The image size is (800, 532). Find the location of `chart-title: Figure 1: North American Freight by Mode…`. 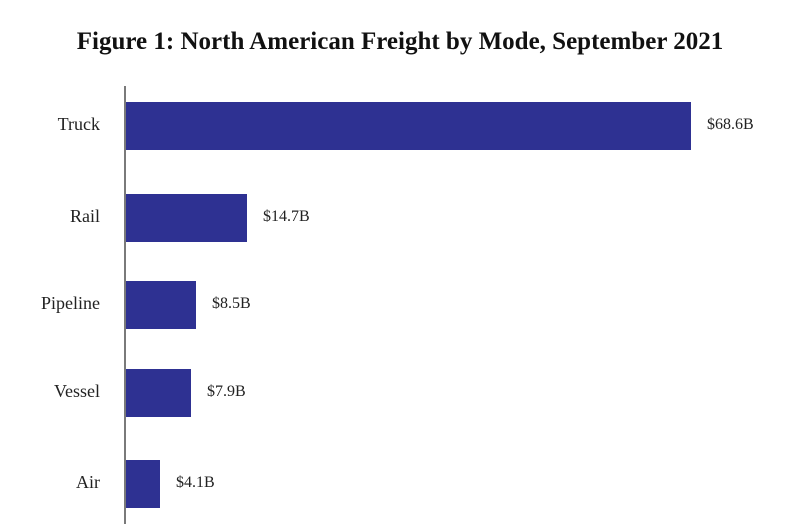

chart-title: Figure 1: North American Freight by Mode… is located at coordinates (400, 41).